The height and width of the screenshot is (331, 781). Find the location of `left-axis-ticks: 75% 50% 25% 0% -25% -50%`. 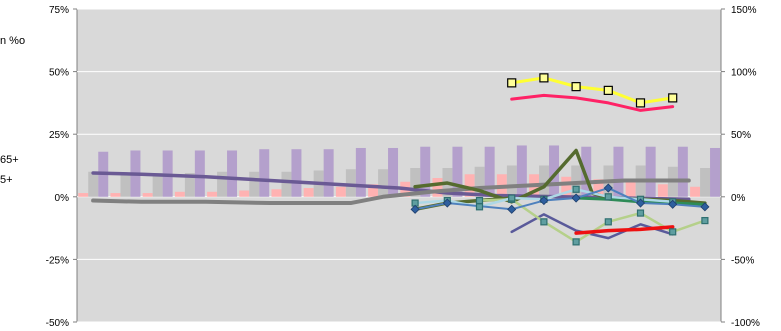

left-axis-ticks: 75% 50% 25% 0% -25% -50% is located at coordinates (61, 167).